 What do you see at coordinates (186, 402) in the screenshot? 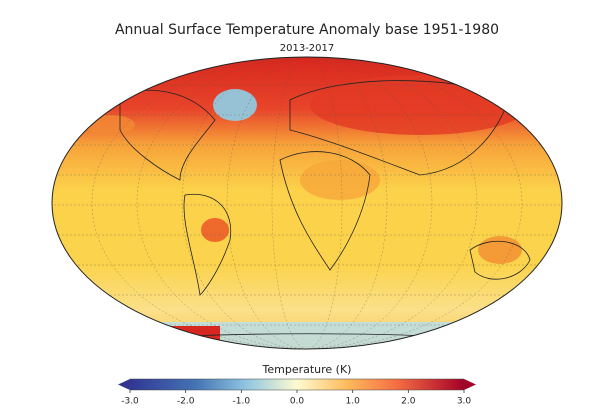
I see `colorbar-tick-label: -2.0` at bounding box center [186, 402].